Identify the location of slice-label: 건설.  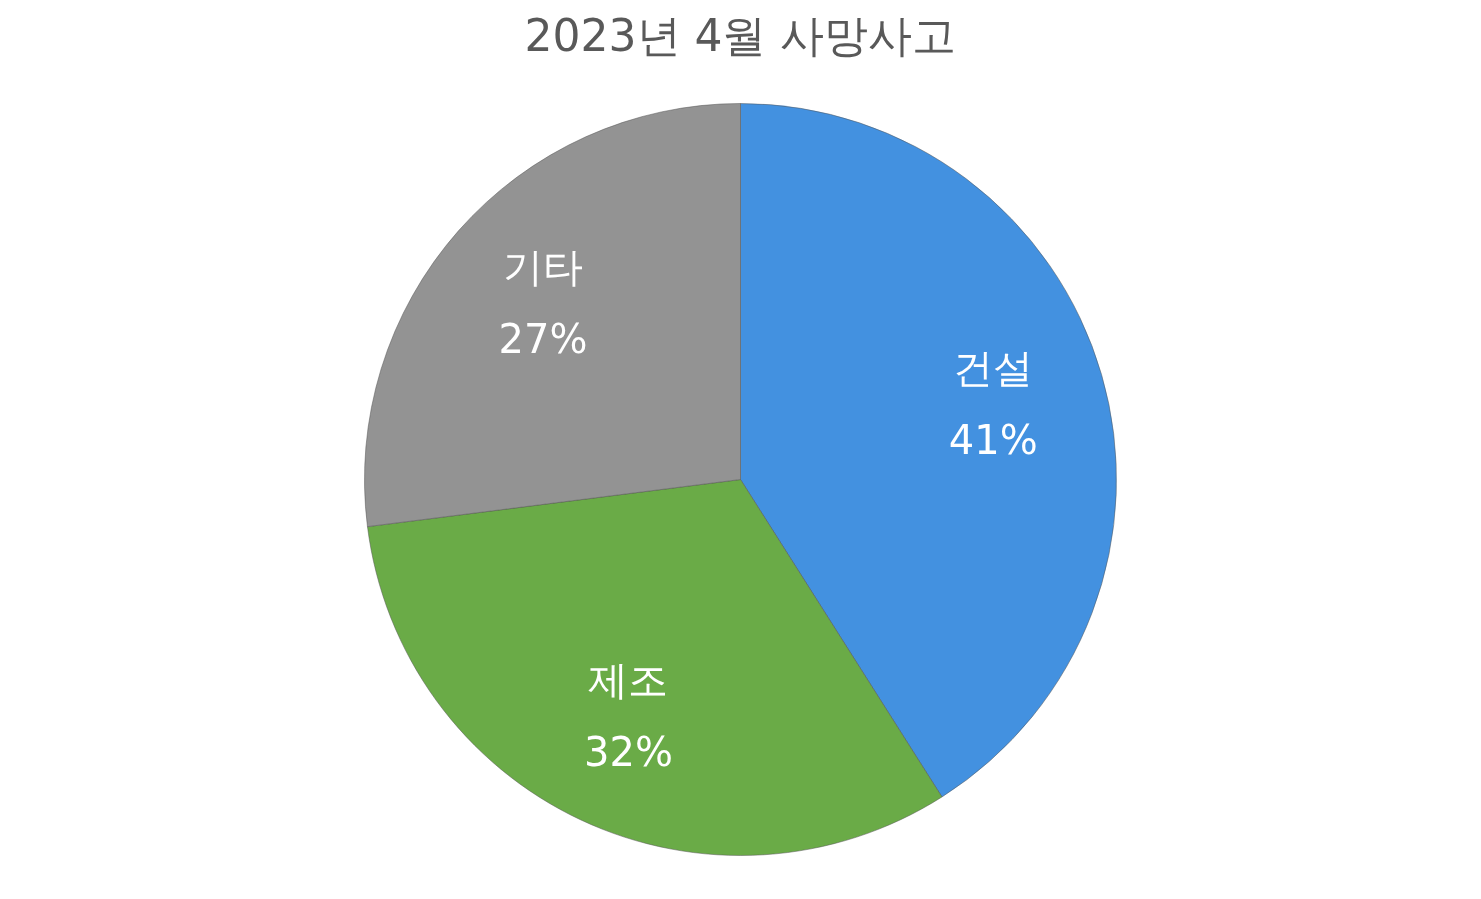
(993, 368).